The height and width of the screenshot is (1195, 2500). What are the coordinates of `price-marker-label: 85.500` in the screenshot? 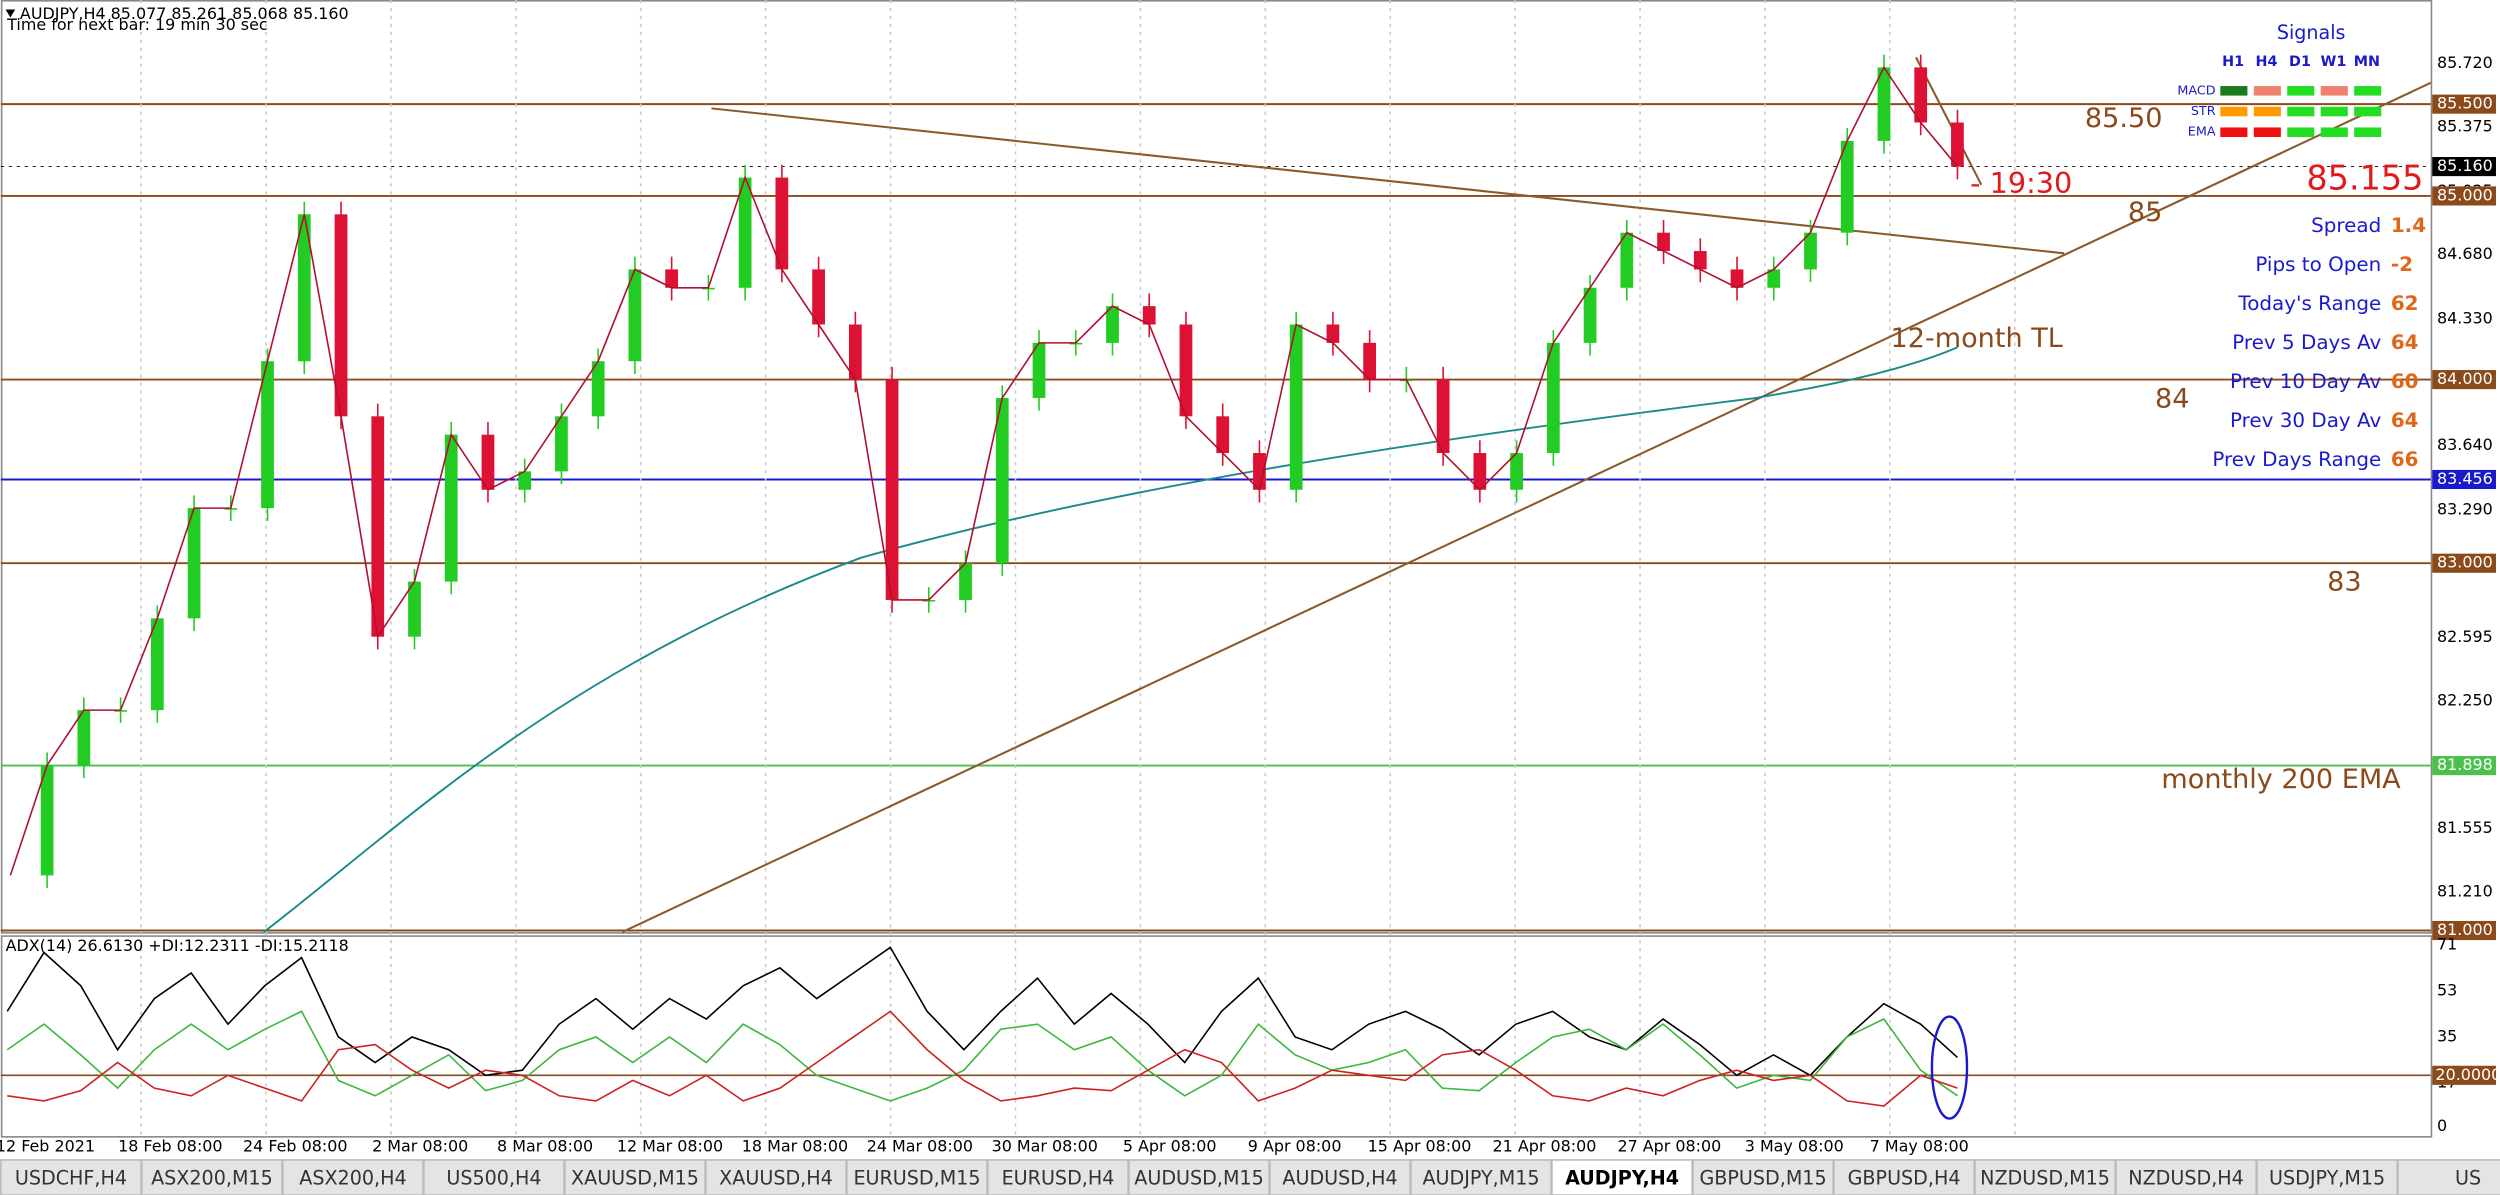 It's located at (2465, 103).